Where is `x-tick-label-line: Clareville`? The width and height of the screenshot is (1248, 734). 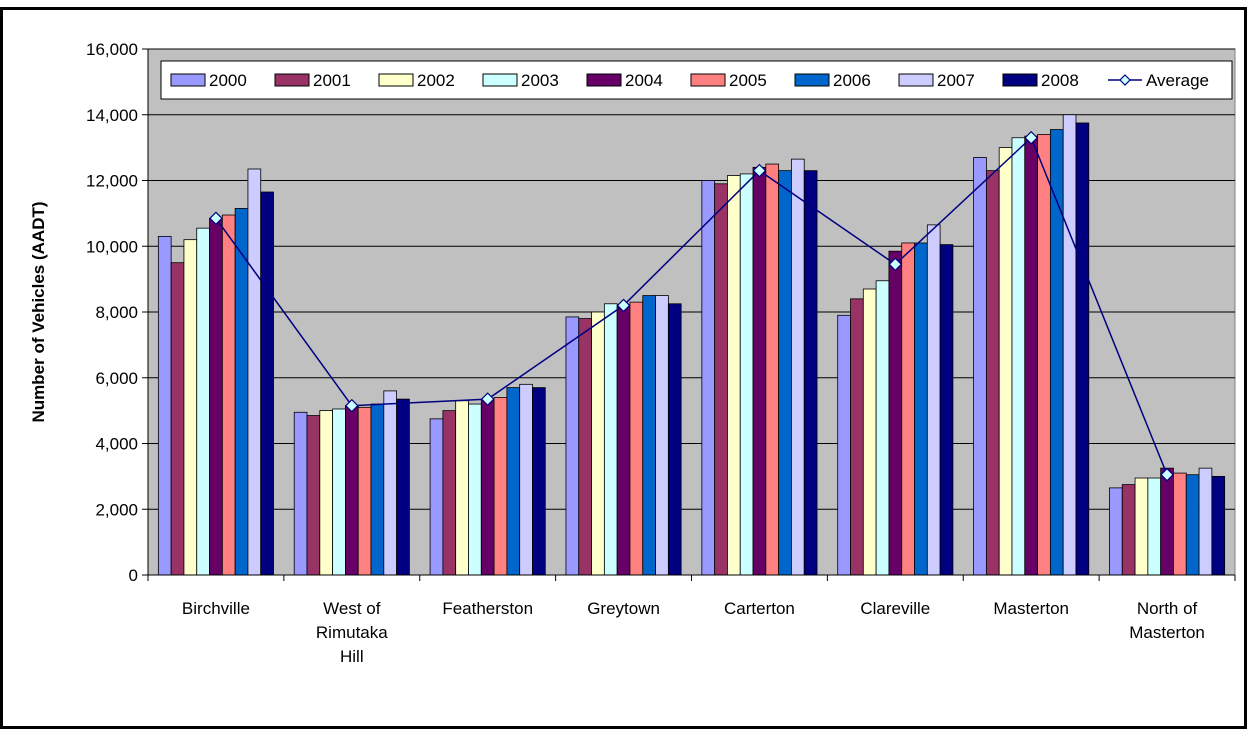
x-tick-label-line: Clareville is located at coordinates (895, 608).